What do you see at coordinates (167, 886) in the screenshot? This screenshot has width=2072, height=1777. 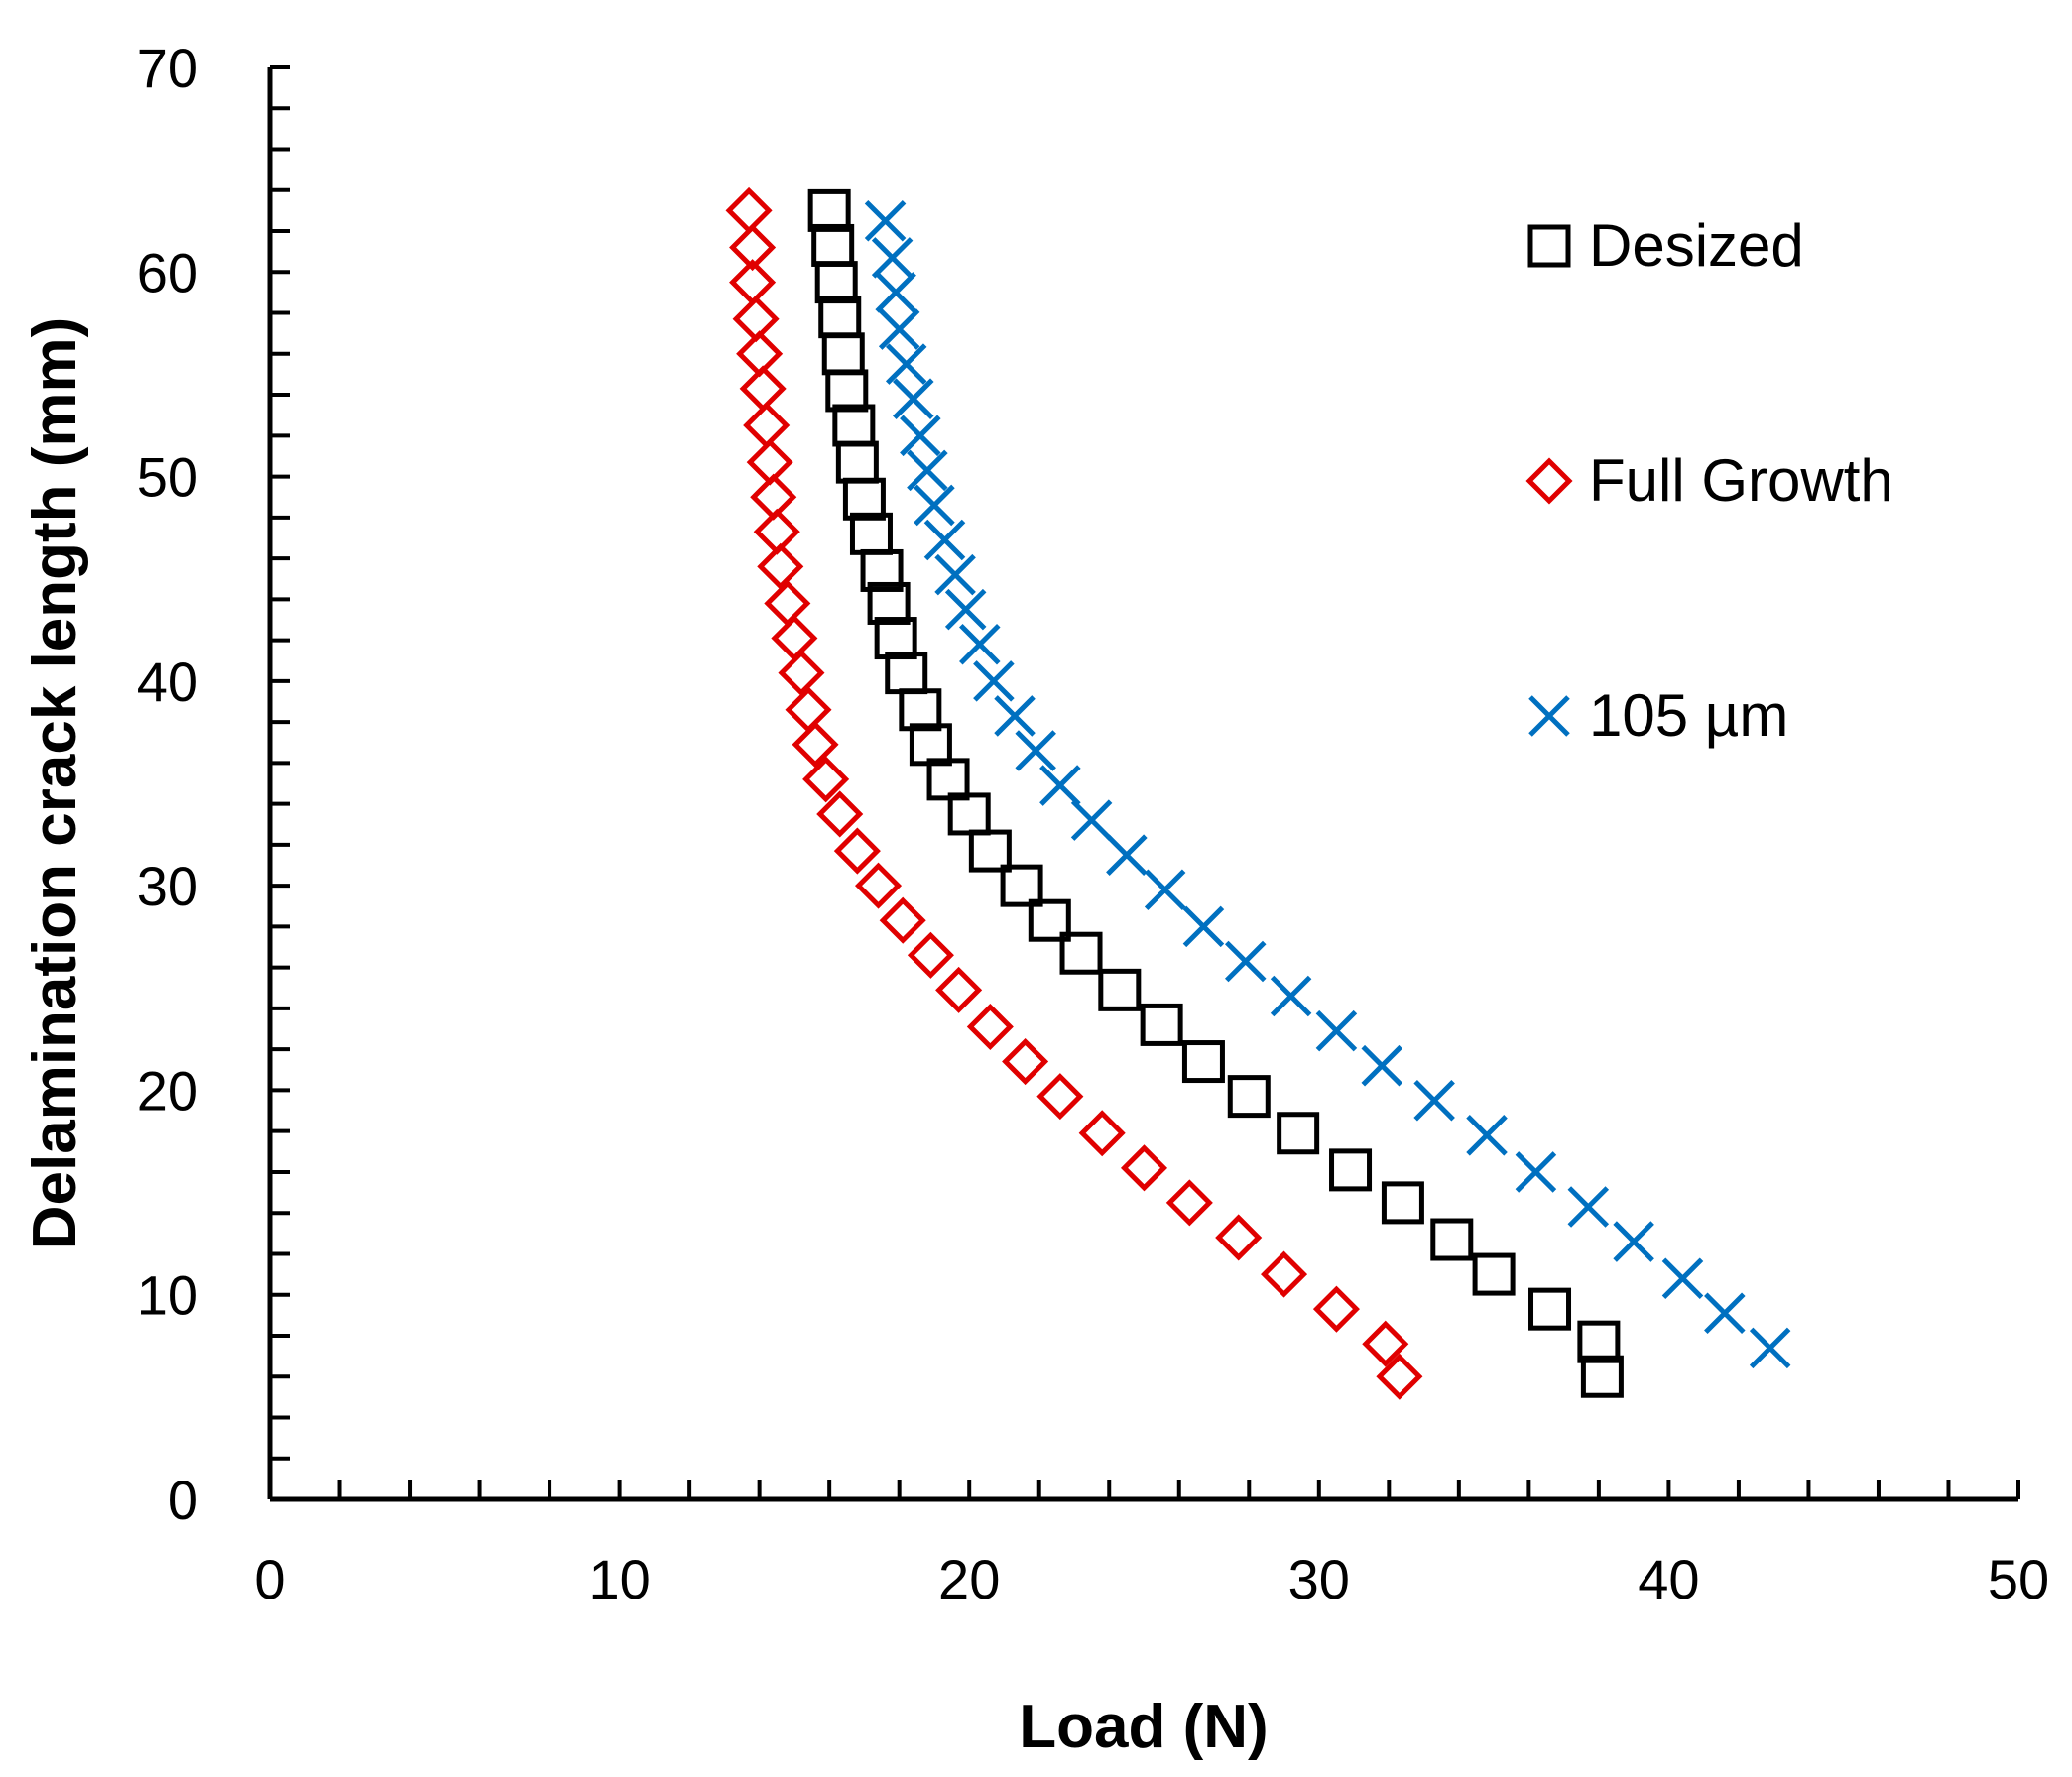 I see `y-tick-label: 30` at bounding box center [167, 886].